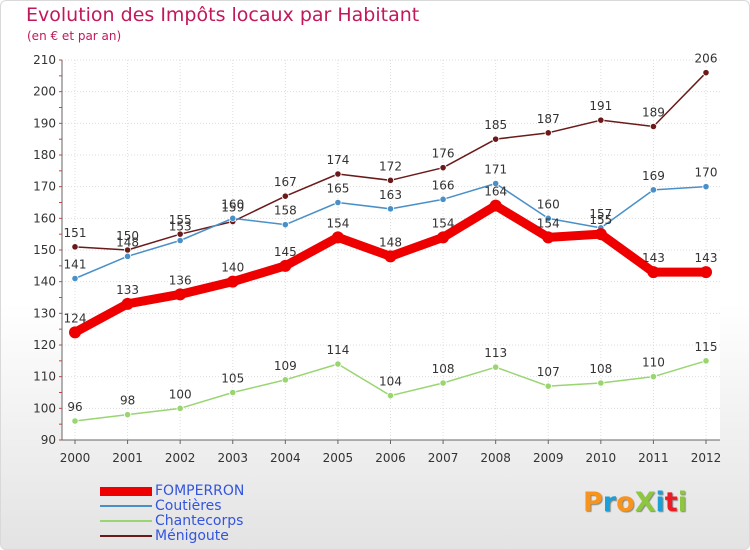 The image size is (750, 550). I want to click on data-label-fomperron: 143, so click(706, 258).